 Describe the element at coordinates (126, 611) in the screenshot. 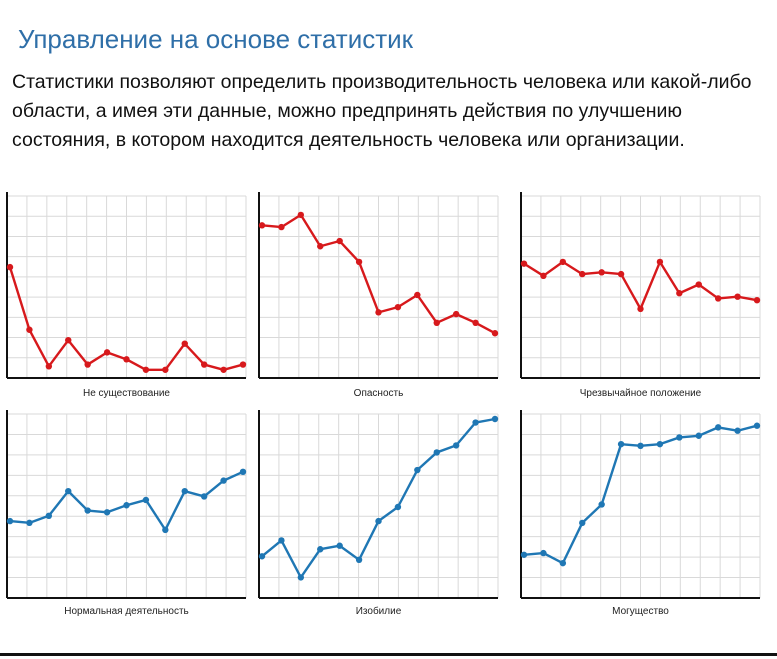

I see `chart-caption: Нормальная деятельность` at that location.